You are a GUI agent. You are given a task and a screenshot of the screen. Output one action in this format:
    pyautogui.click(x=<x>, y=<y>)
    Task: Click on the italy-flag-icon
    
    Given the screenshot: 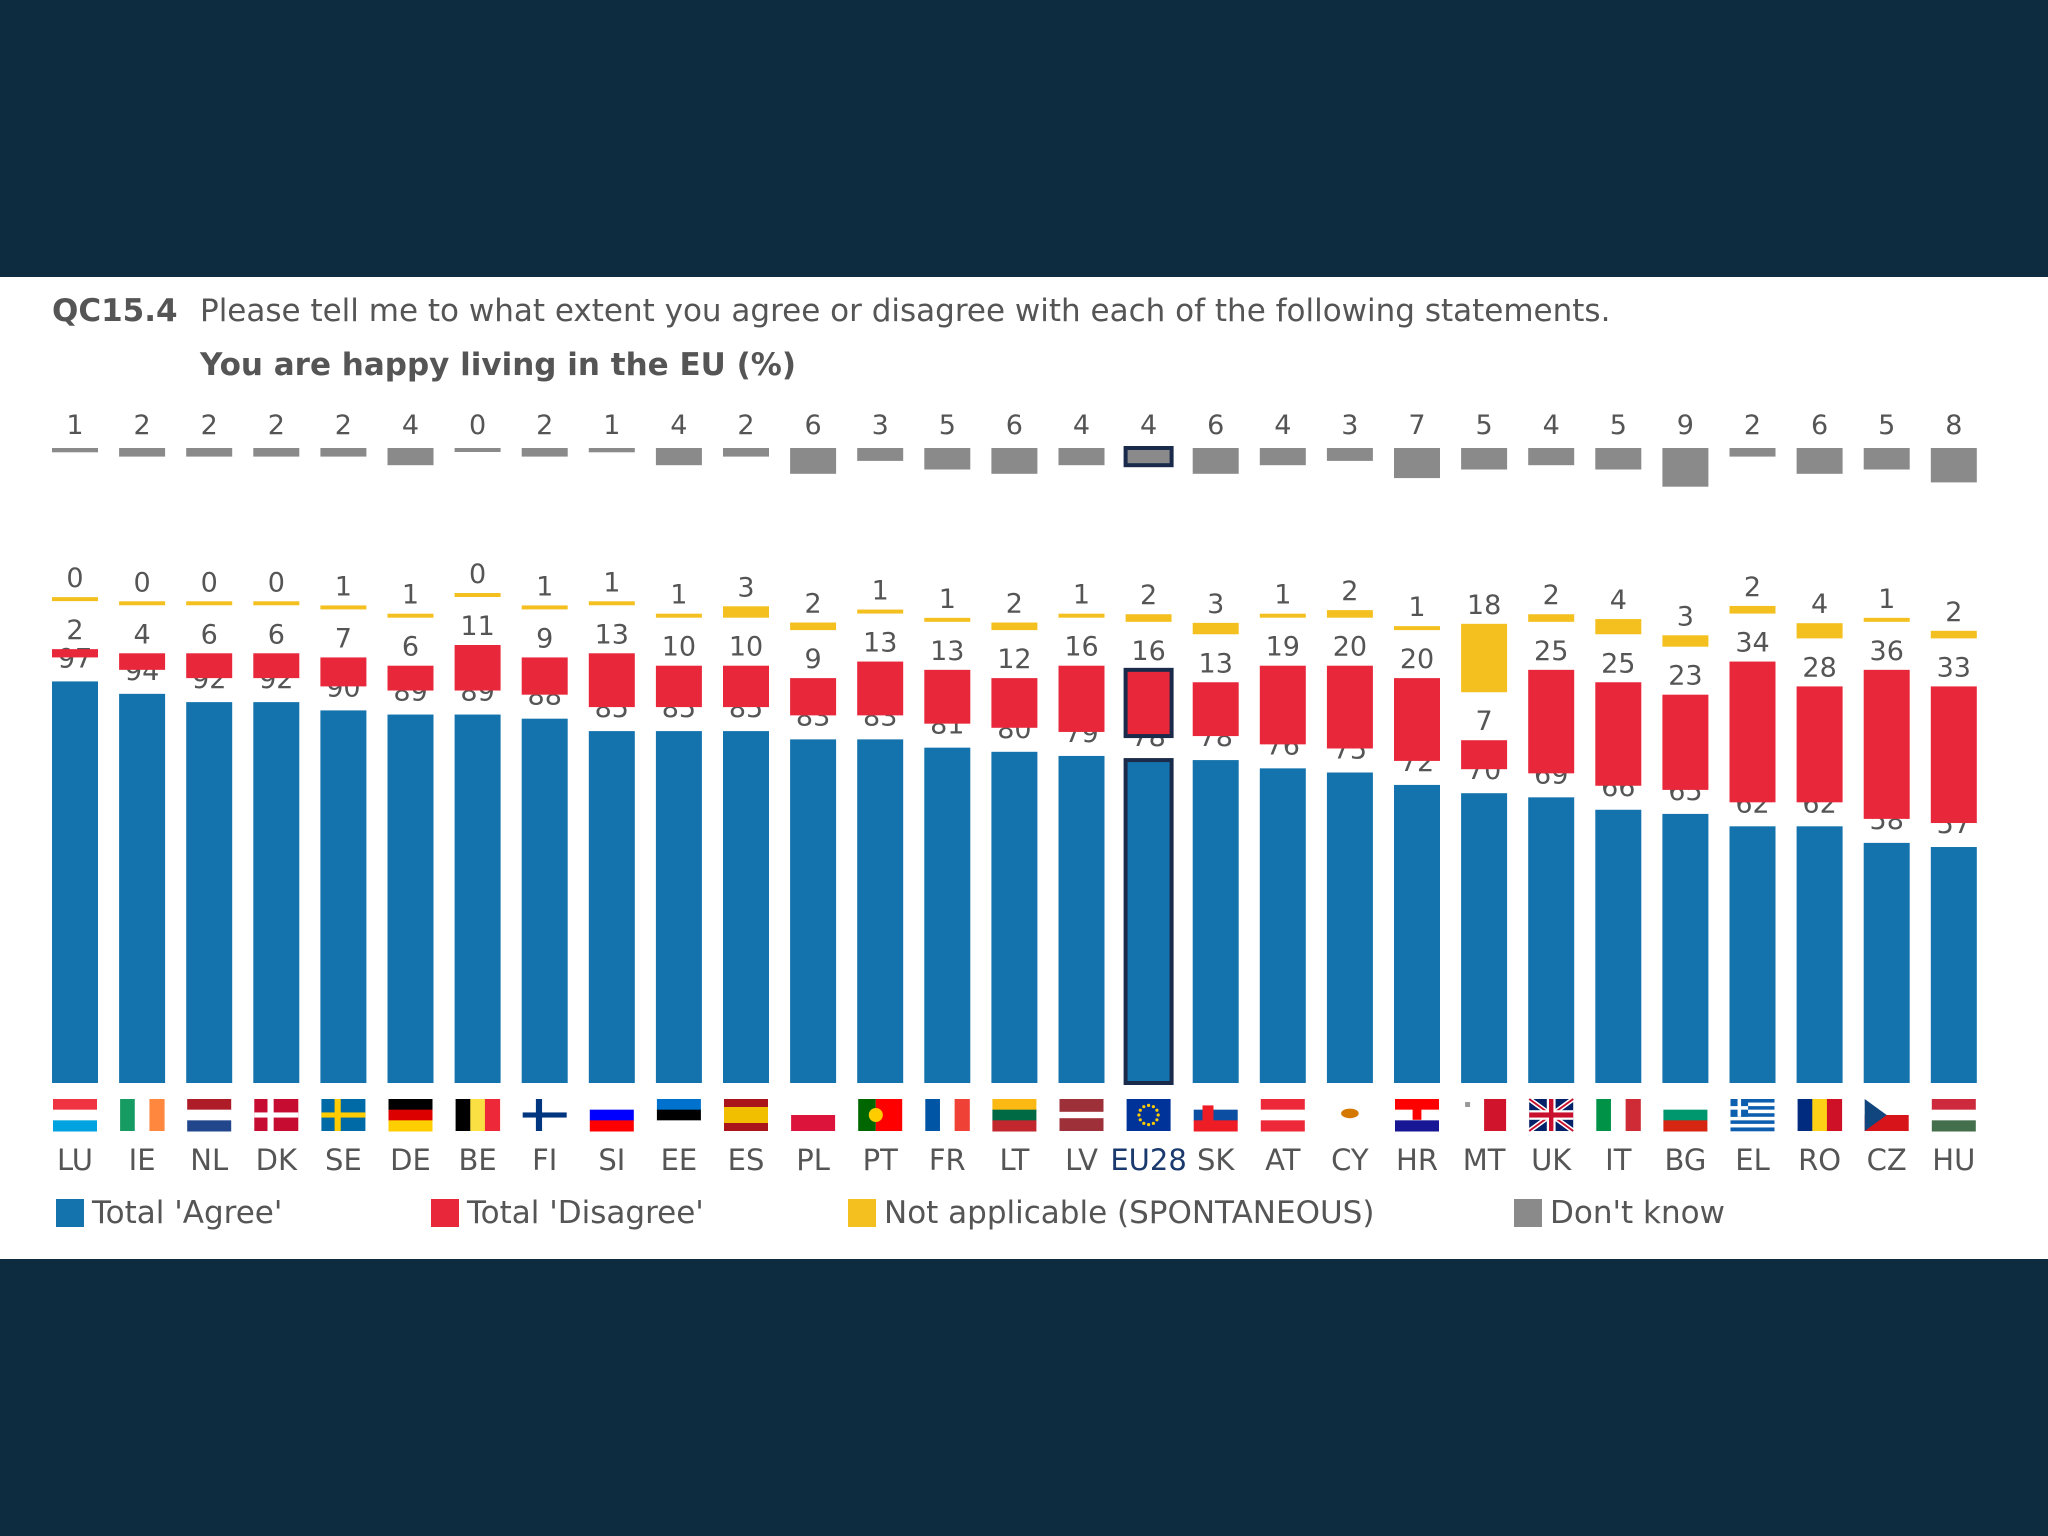 What is the action you would take?
    pyautogui.click(x=1618, y=1115)
    